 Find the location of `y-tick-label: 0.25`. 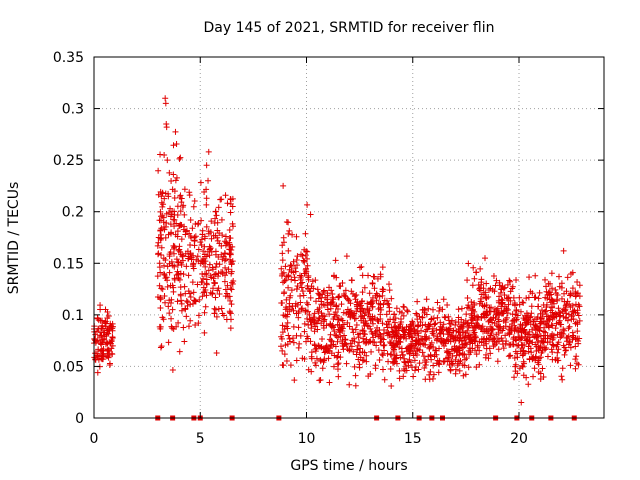

y-tick-label: 0.25 is located at coordinates (68, 161).